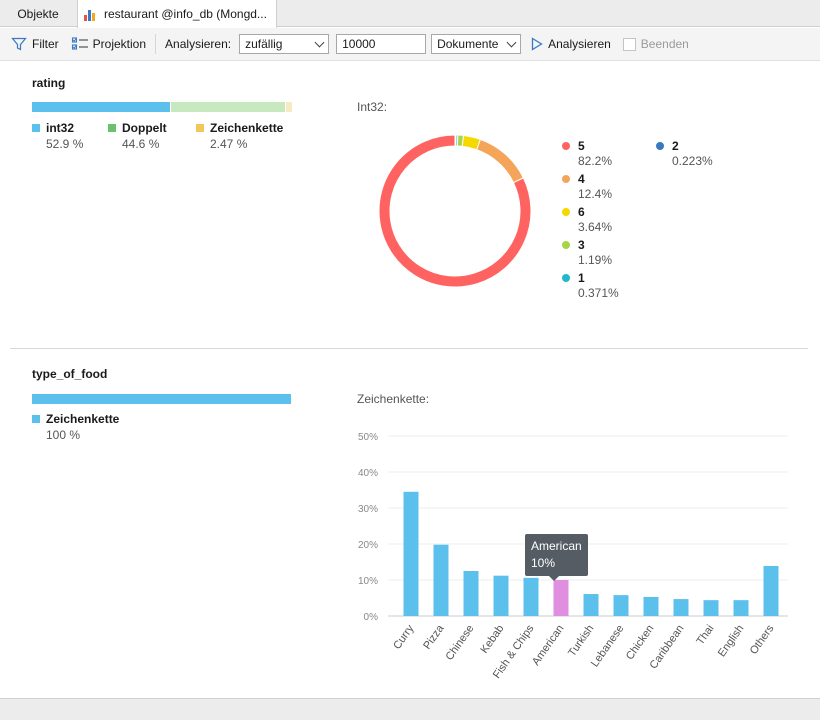 The height and width of the screenshot is (720, 820). What do you see at coordinates (771, 590) in the screenshot?
I see `bar-others` at bounding box center [771, 590].